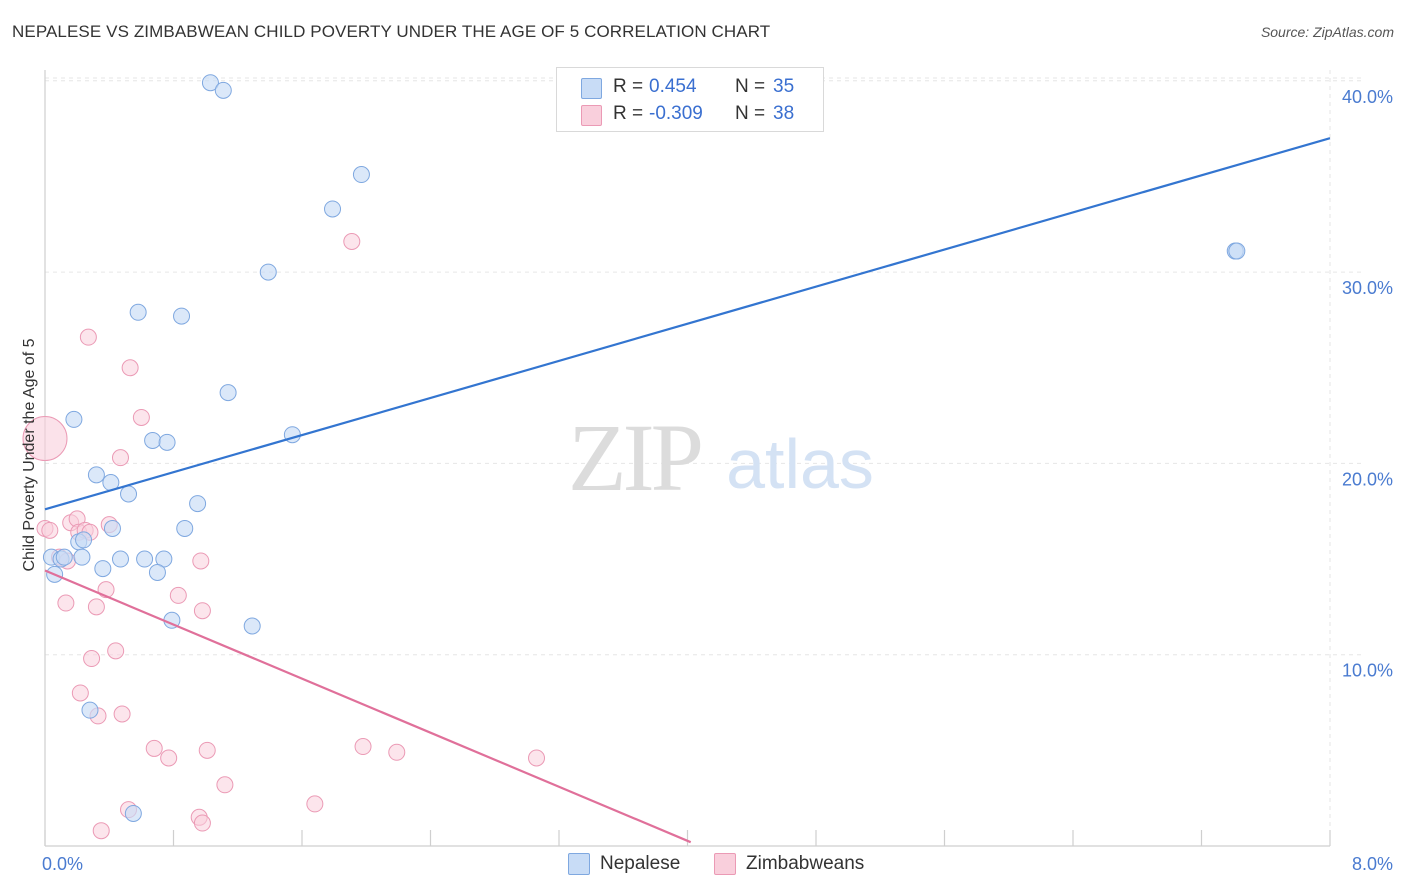  Describe the element at coordinates (1367, 671) in the screenshot. I see `y-tick-label: 10.0%` at that location.